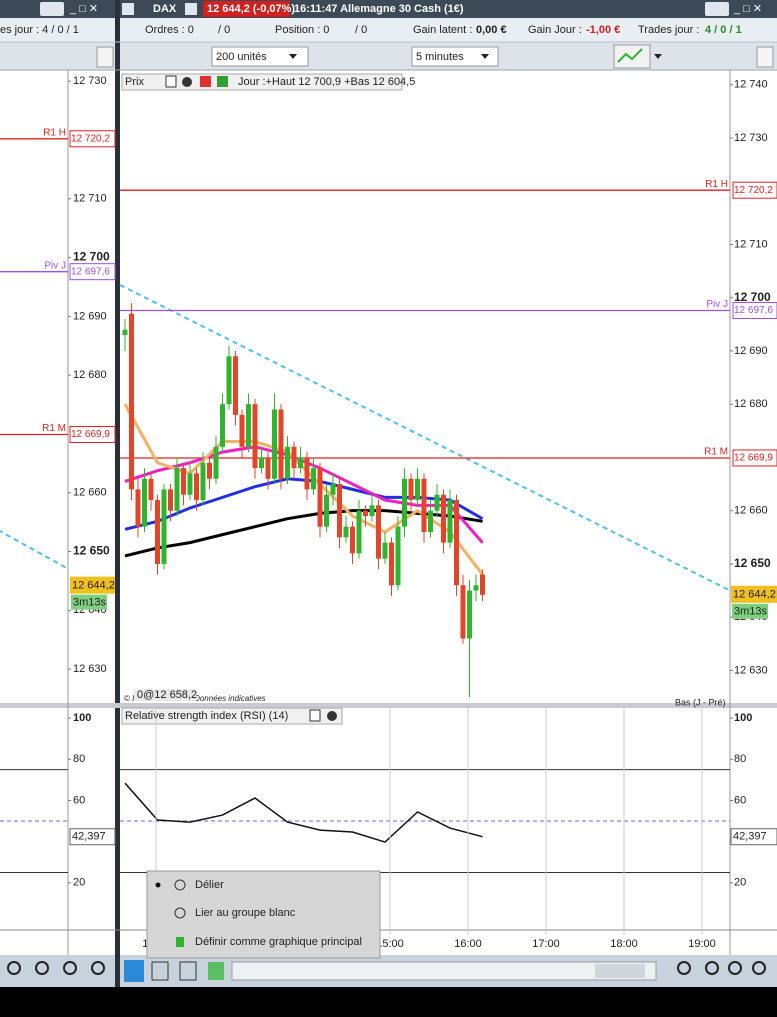 This screenshot has height=1017, width=777. I want to click on last-price: 12 644,2, so click(93, 586).